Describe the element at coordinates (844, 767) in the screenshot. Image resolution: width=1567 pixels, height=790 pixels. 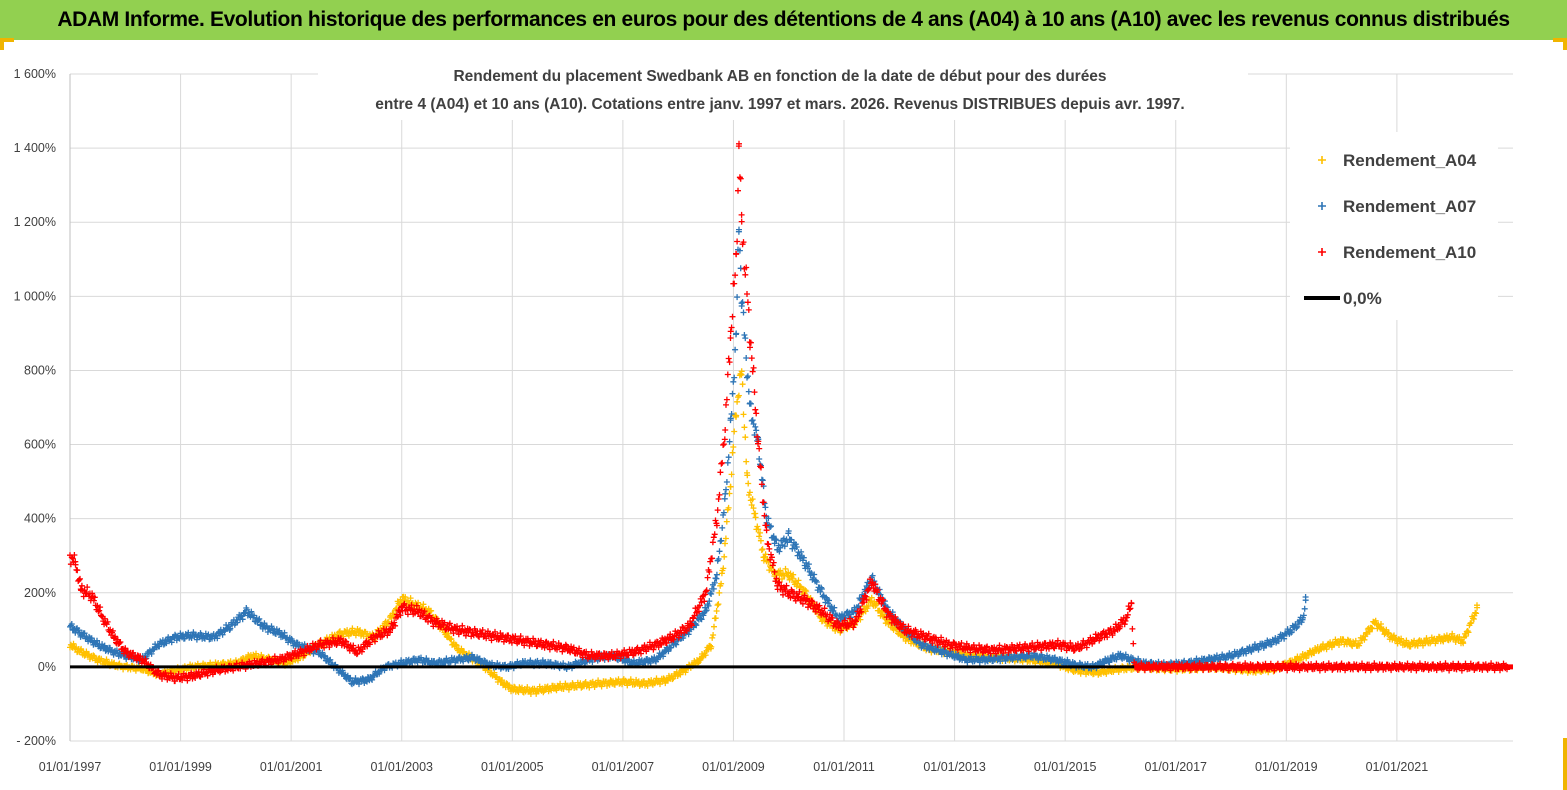
I see `x-tick-label: 01/01/2011` at that location.